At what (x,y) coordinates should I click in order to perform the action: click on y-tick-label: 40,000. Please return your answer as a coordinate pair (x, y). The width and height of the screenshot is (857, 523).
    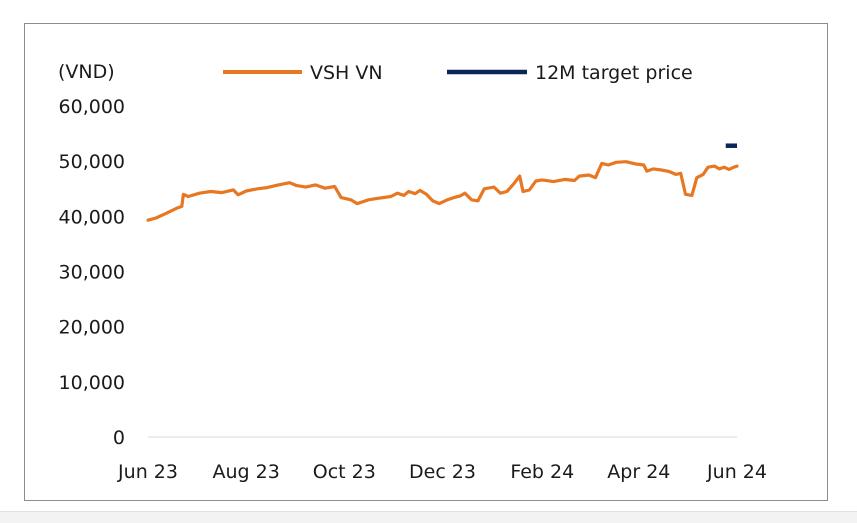
    Looking at the image, I should click on (92, 217).